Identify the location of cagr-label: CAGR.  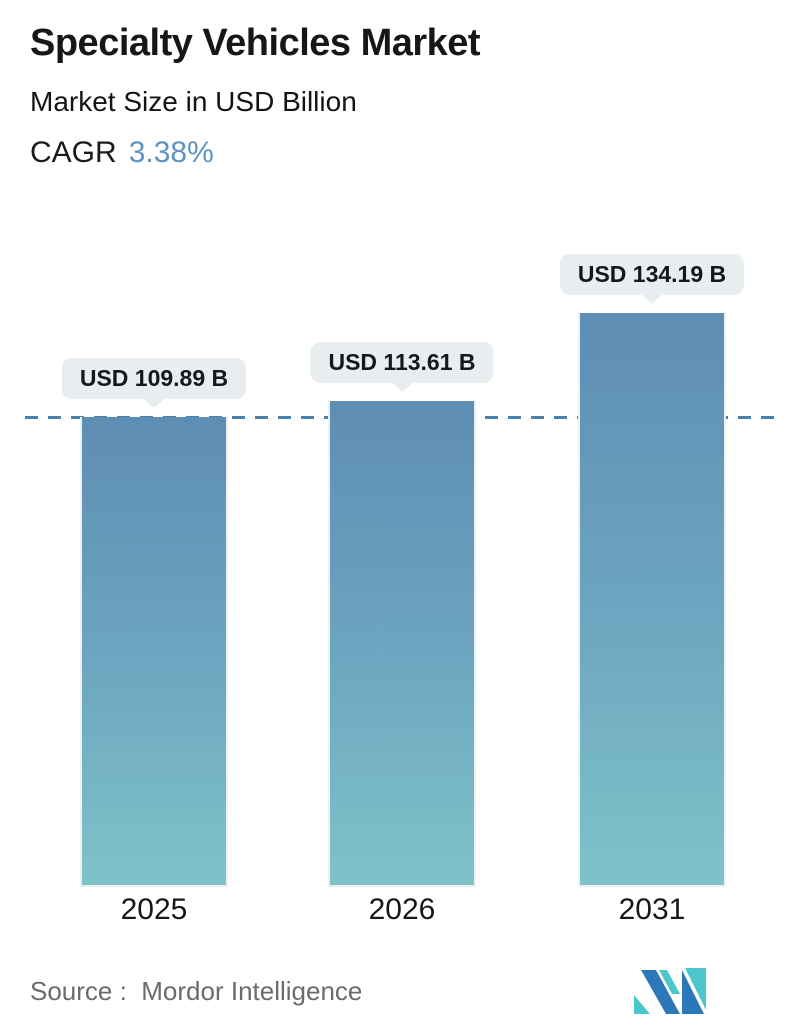
(73, 152).